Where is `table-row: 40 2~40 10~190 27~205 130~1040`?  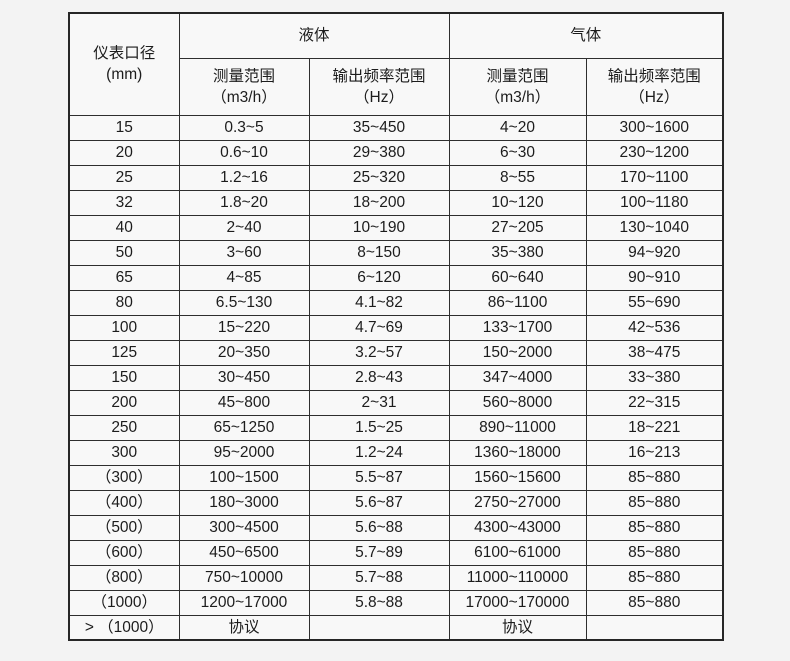
table-row: 40 2~40 10~190 27~205 130~1040 is located at coordinates (396, 227).